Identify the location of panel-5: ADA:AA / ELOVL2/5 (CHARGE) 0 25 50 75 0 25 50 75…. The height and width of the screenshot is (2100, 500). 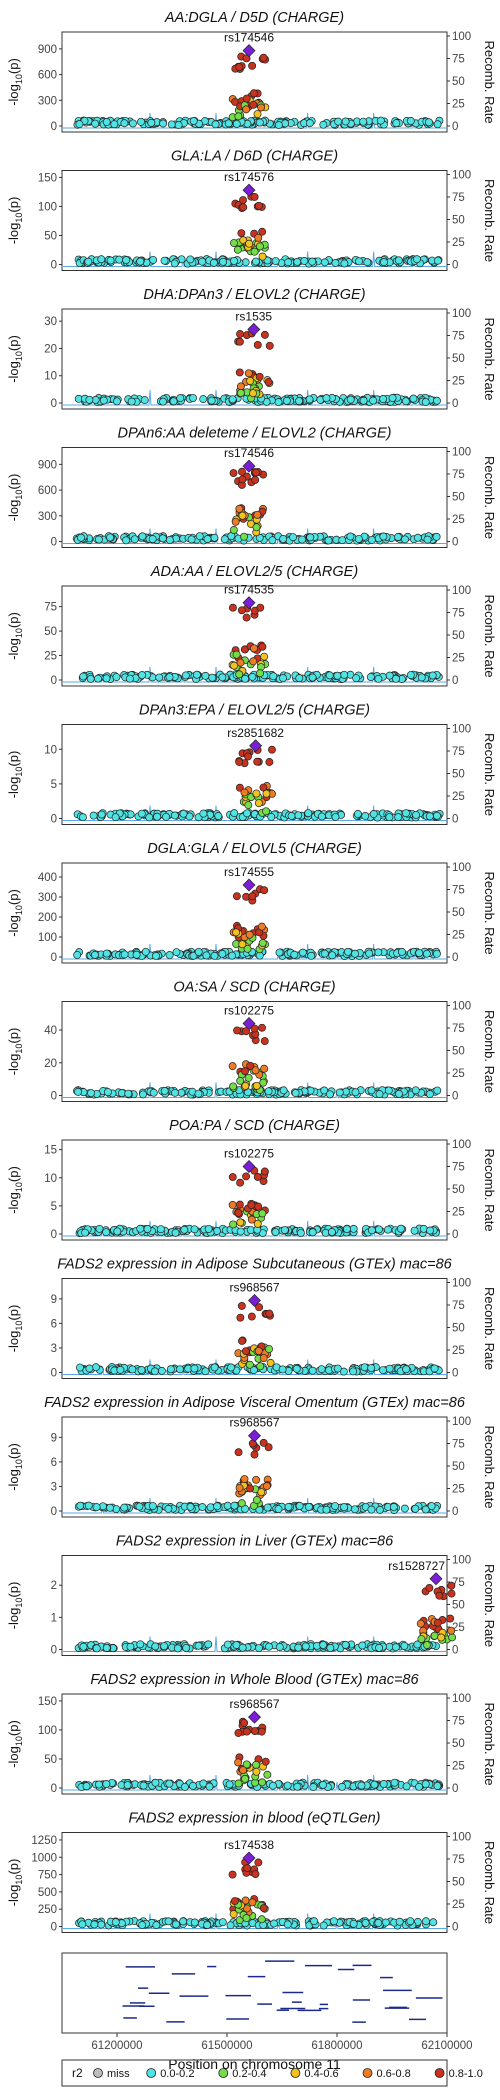
(251, 625).